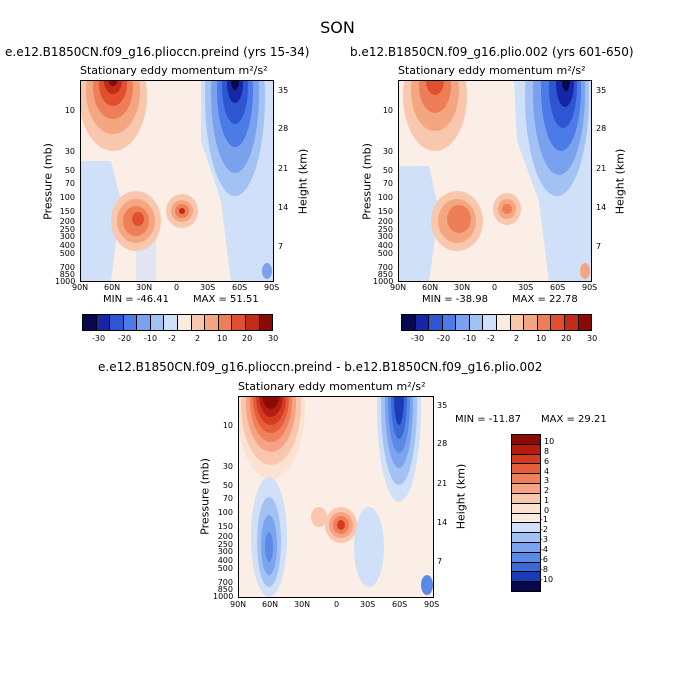 This screenshot has width=675, height=677. Describe the element at coordinates (144, 287) in the screenshot. I see `panel-1-xtick: 30N` at that location.